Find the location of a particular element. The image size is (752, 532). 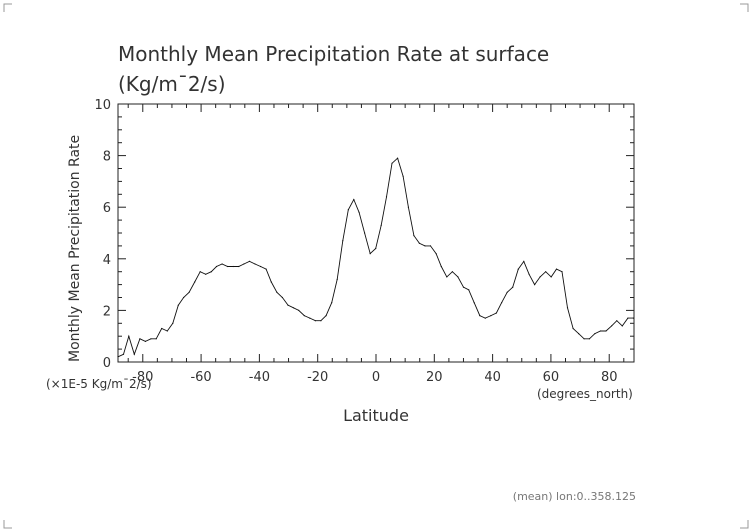

x-tick-label: 40 is located at coordinates (492, 377).